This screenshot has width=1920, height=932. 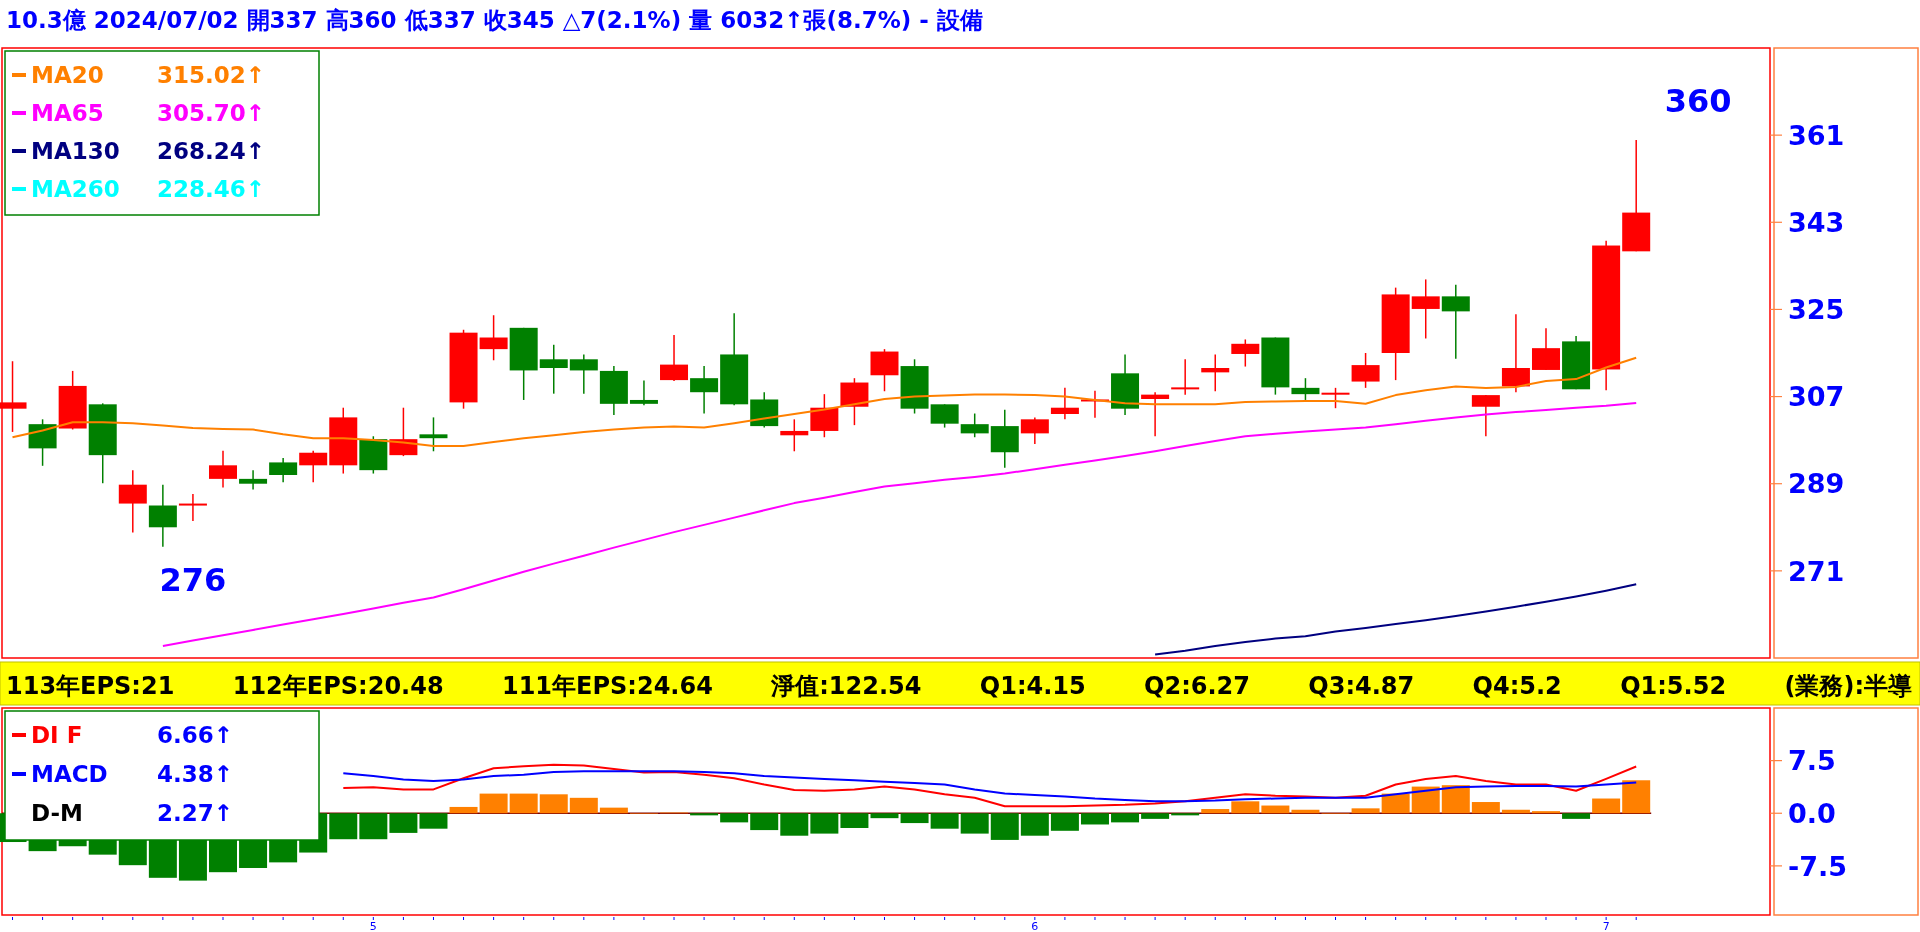 I want to click on annotation: 268.24↑, so click(x=211, y=151).